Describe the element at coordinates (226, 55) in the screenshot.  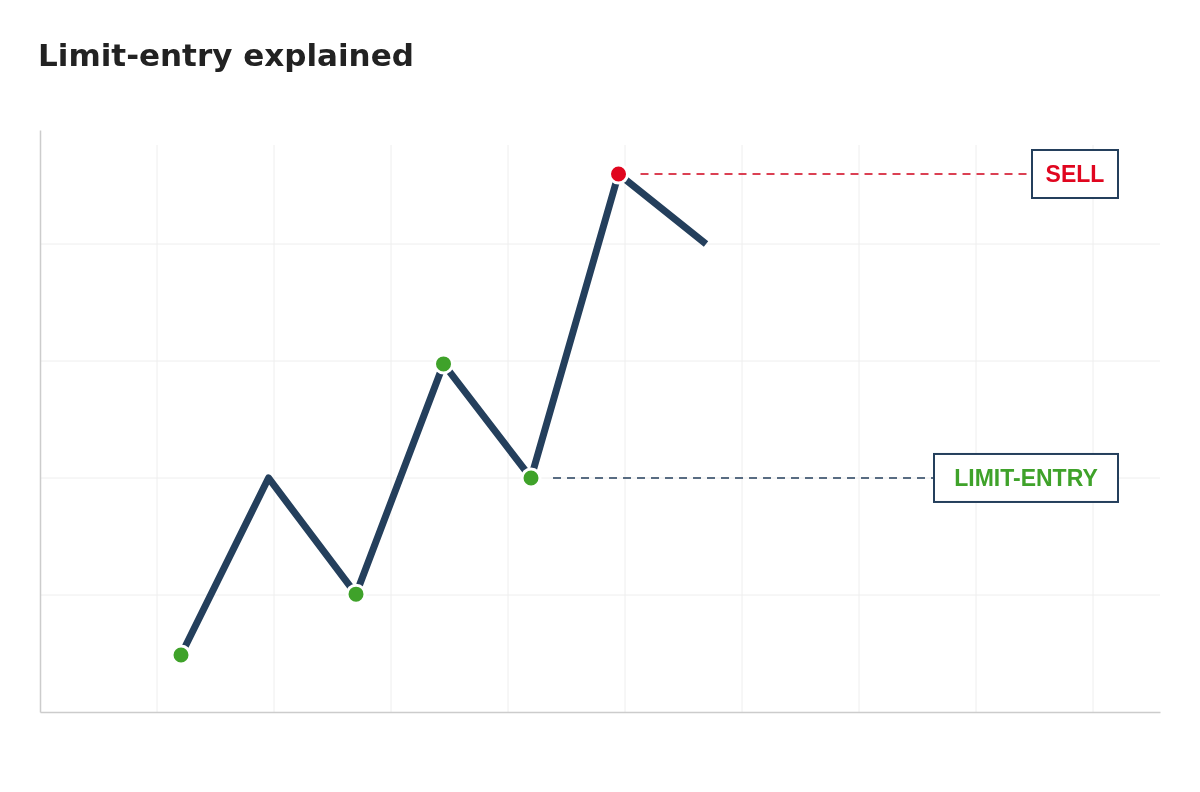
I see `chart-title: Limit-entry explained` at that location.